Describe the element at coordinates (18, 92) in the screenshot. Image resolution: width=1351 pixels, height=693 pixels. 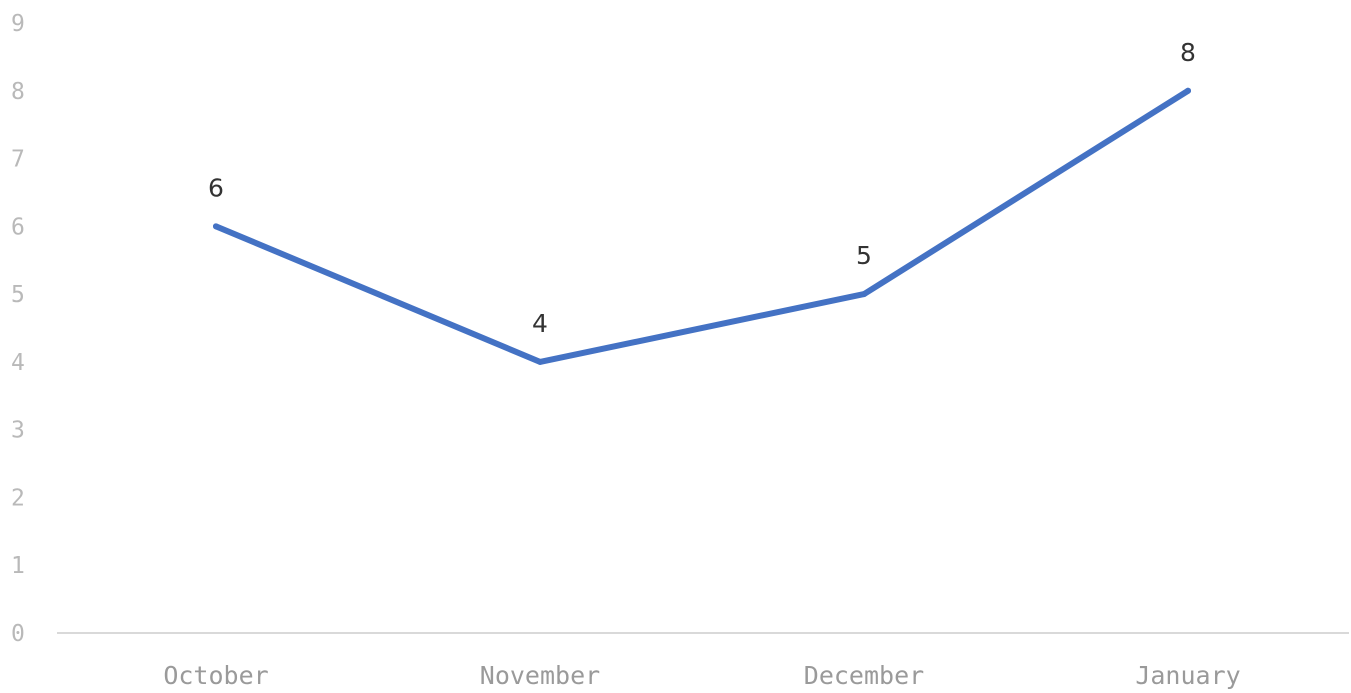
I see `y-tick-label: 8` at that location.